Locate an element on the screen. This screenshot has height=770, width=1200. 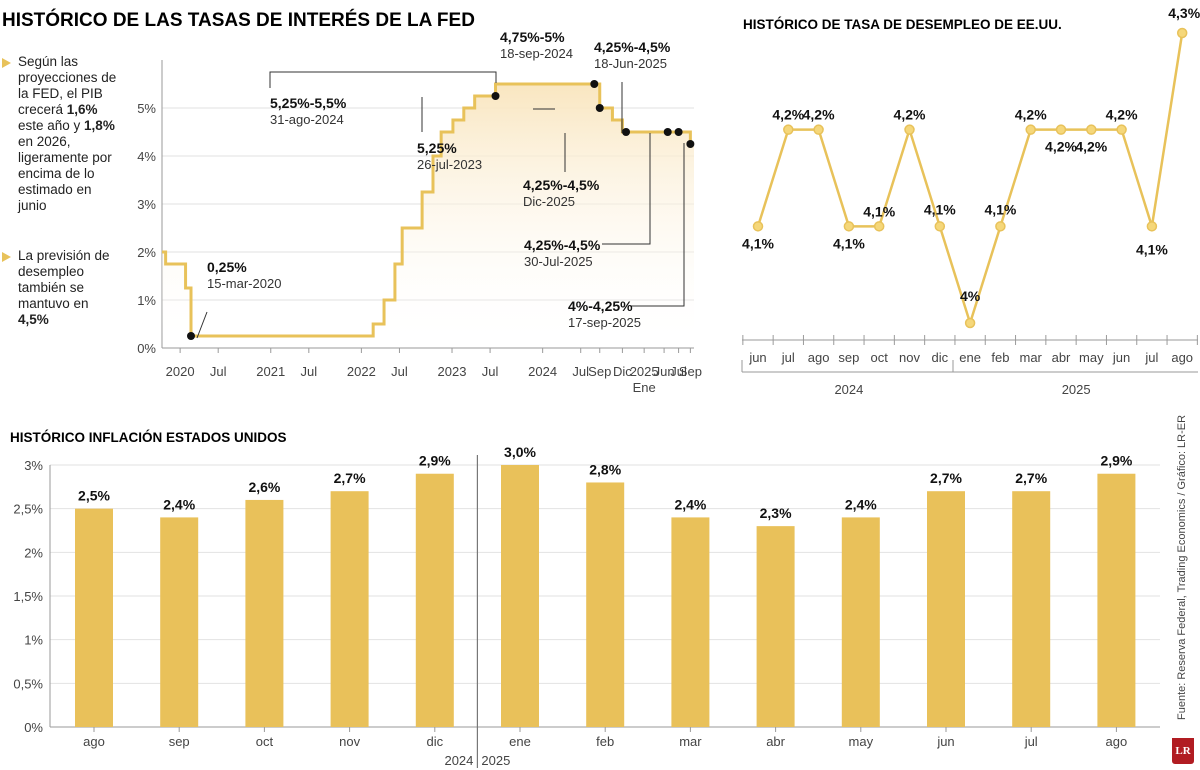
x-tick-label: may is located at coordinates (861, 741).